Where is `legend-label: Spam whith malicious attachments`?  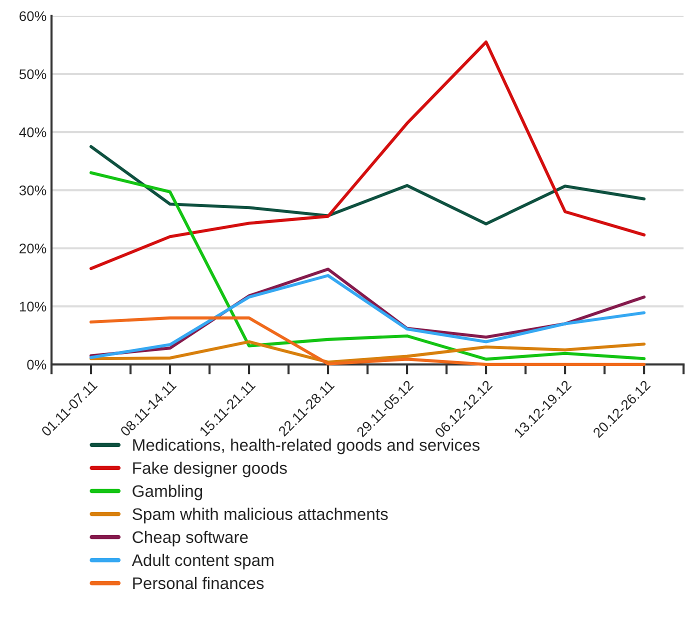 legend-label: Spam whith malicious attachments is located at coordinates (260, 516).